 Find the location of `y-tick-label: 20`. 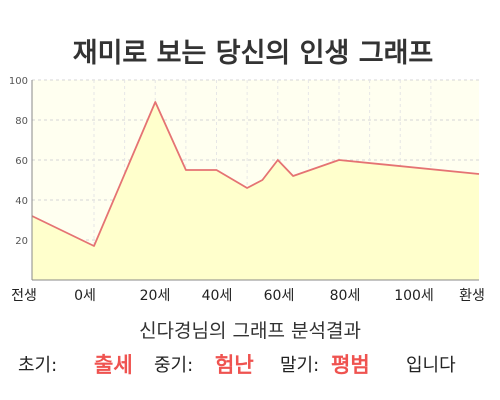

y-tick-label: 20 is located at coordinates (21, 241).